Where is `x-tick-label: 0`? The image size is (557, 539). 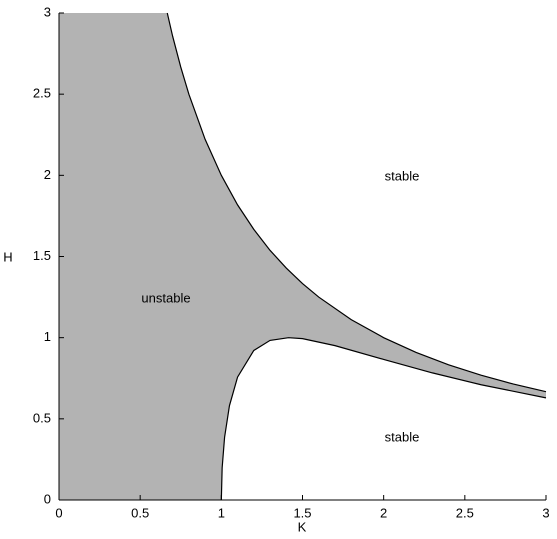
x-tick-label: 0 is located at coordinates (58, 512).